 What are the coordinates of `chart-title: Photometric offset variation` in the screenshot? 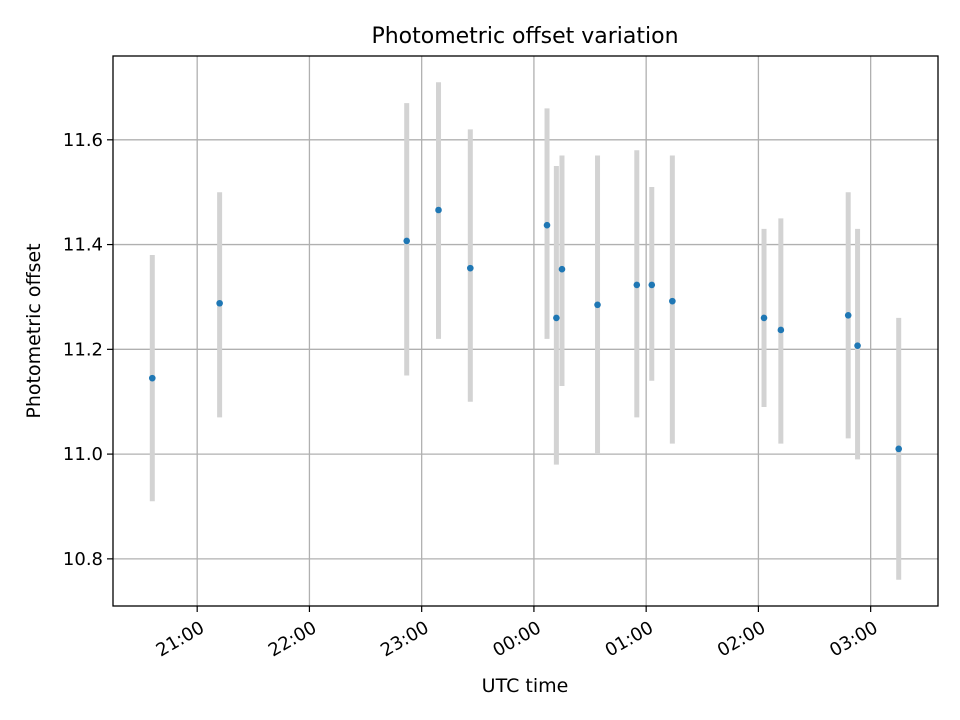 It's located at (524, 36).